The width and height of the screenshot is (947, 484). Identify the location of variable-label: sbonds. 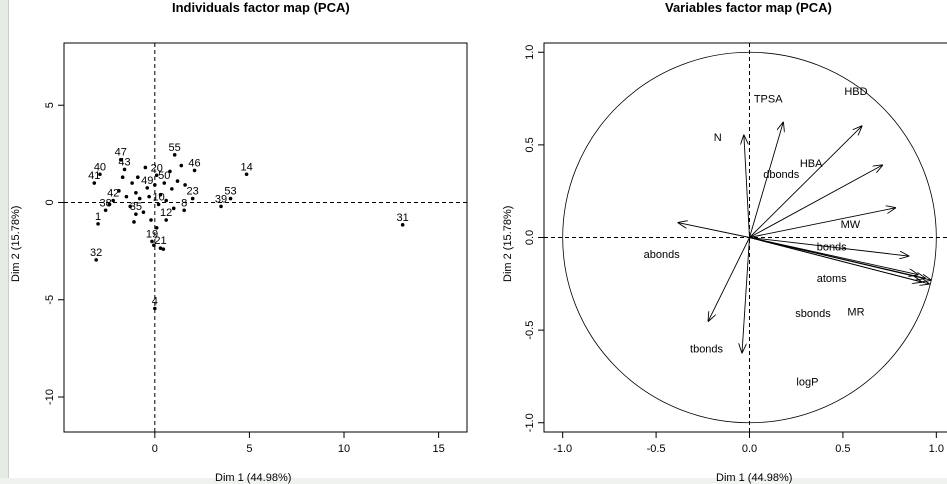
(813, 314).